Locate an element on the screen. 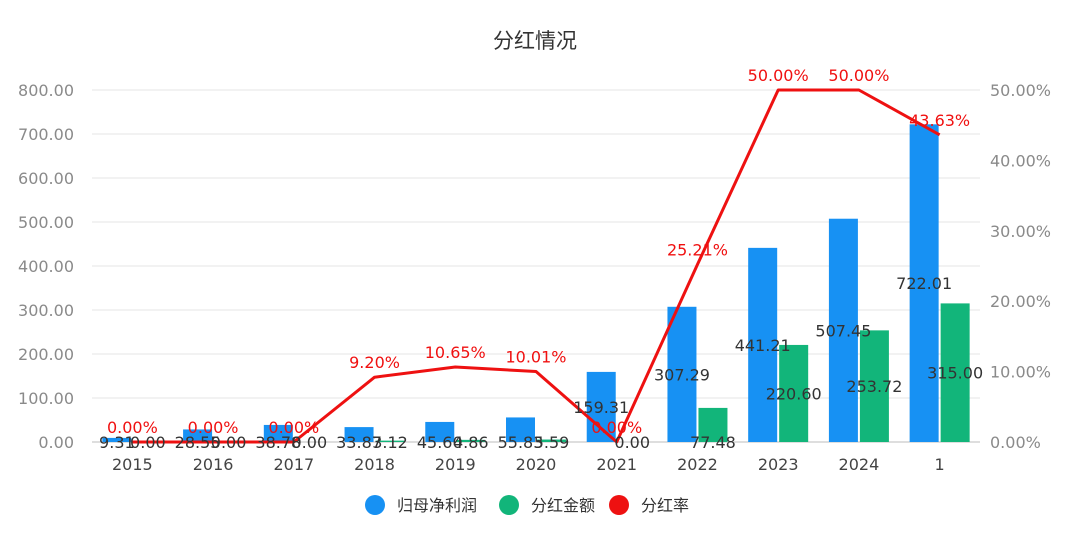 Image resolution: width=1080 pixels, height=545 pixels. net-profit-label: 45.60 is located at coordinates (440, 442).